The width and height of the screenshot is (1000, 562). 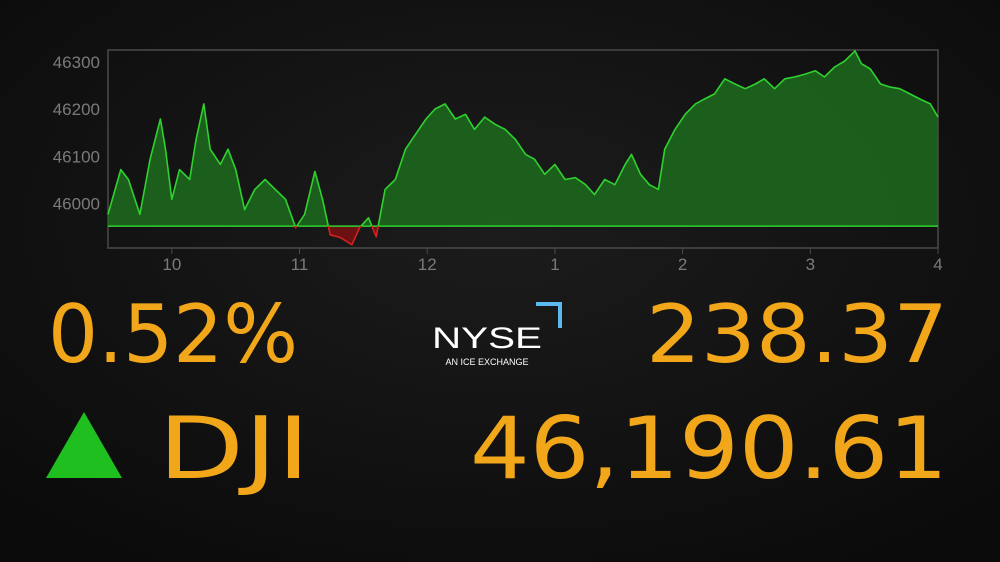 I want to click on x-tick-label: 1, so click(x=554, y=264).